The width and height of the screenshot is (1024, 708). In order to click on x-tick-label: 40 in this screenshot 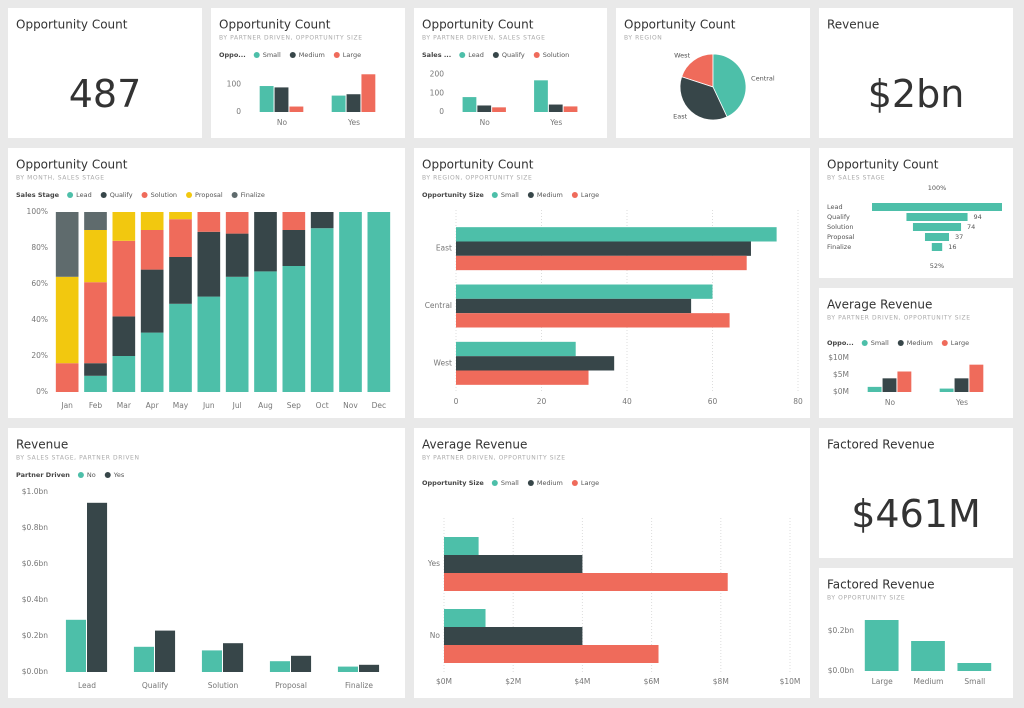, I will do `click(627, 401)`.